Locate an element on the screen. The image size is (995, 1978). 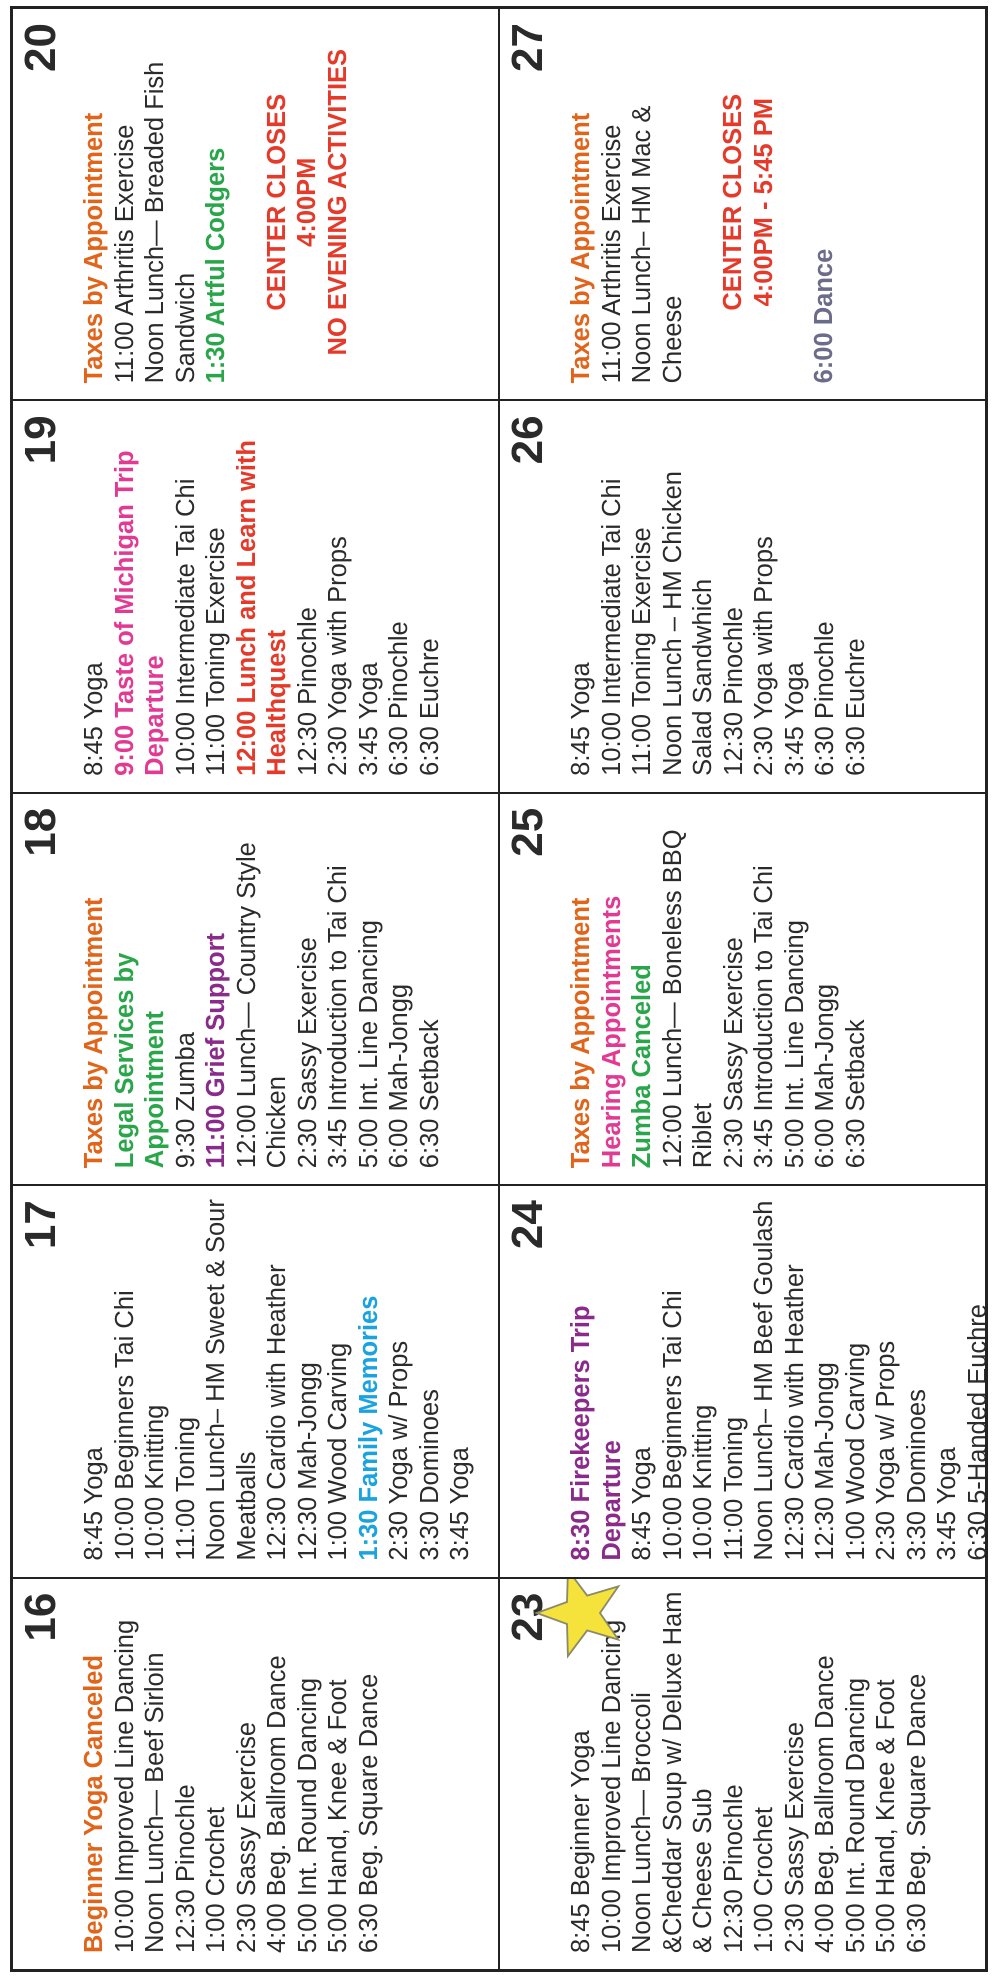
event-line: 5:00 Int. Line Dancing is located at coordinates (794, 1044).